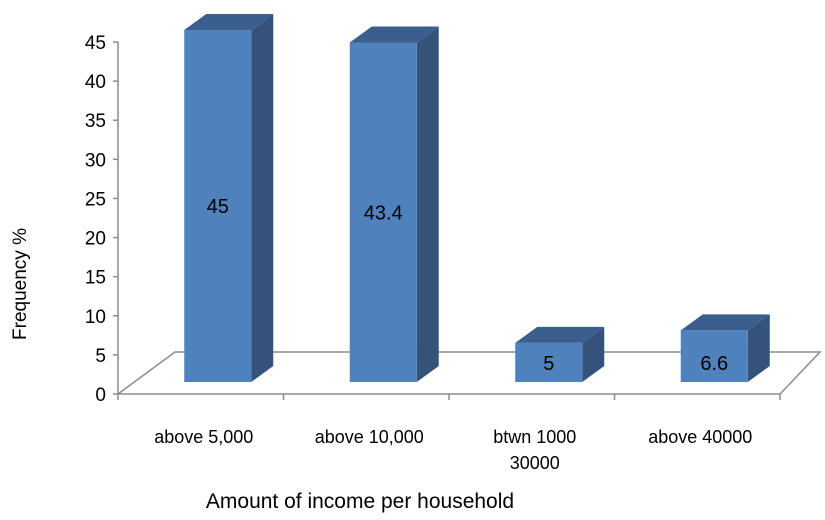  I want to click on y-tick-label: 0, so click(100, 395).